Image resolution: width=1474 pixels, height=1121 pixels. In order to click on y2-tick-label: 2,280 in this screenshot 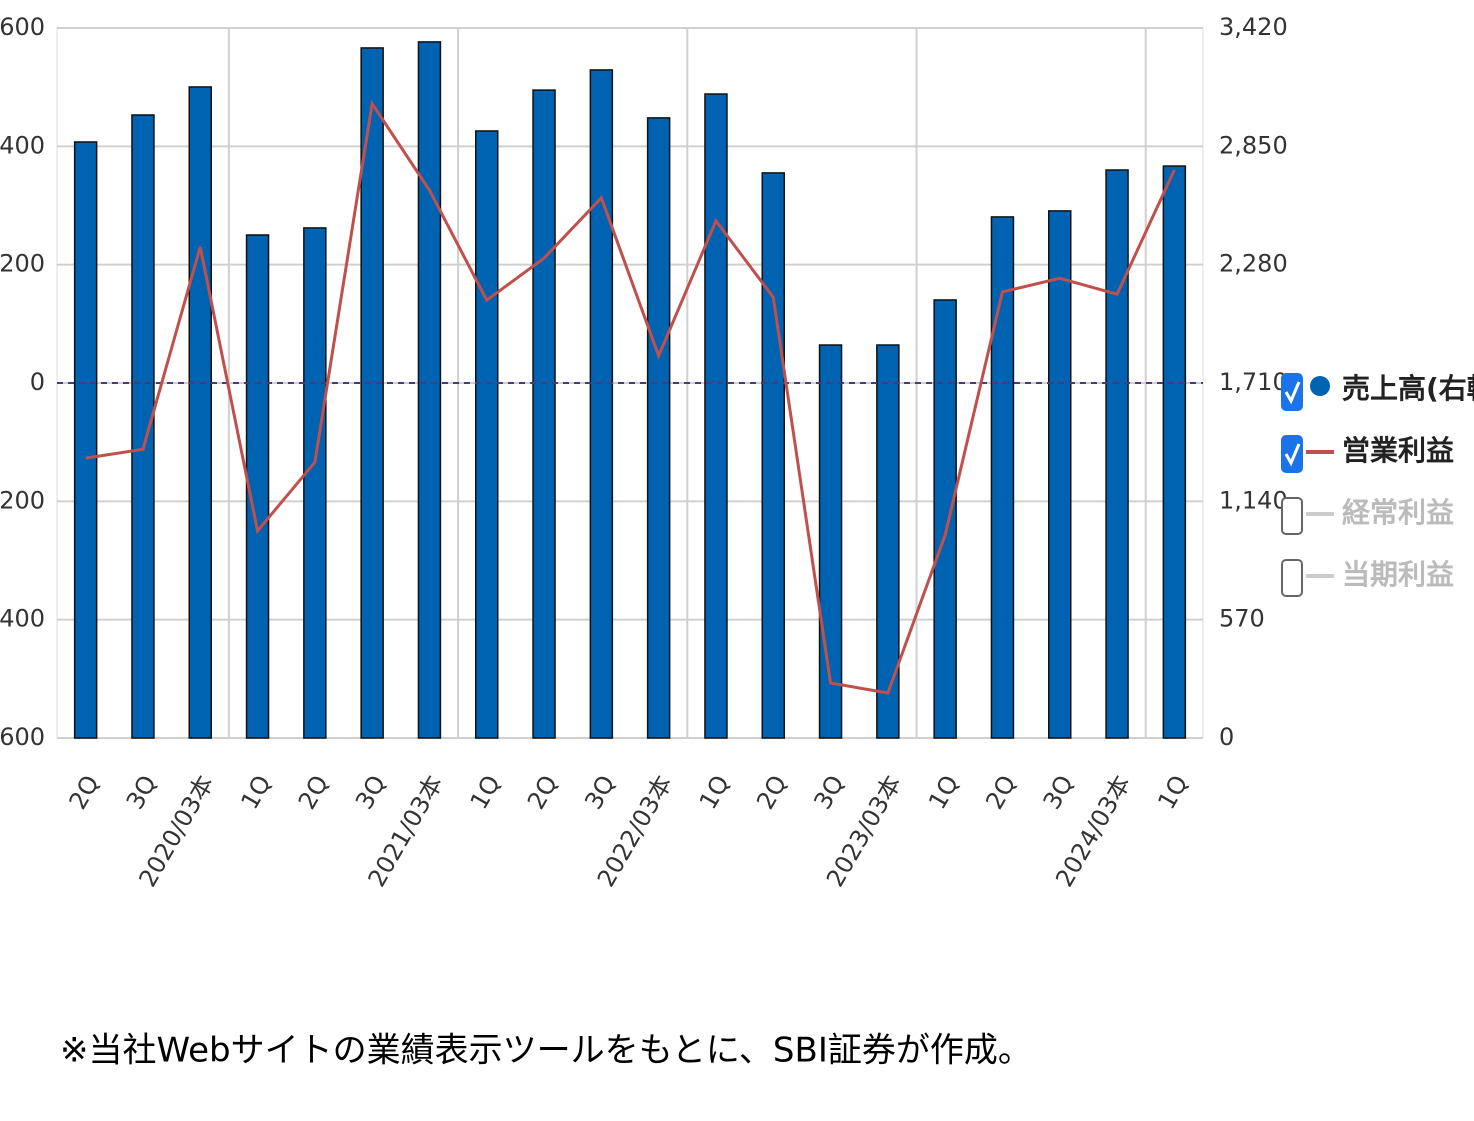, I will do `click(1253, 264)`.